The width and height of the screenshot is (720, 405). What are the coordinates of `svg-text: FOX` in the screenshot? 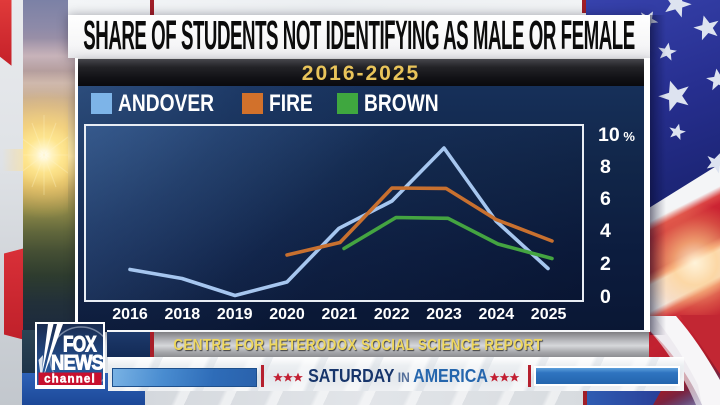 It's located at (80, 345).